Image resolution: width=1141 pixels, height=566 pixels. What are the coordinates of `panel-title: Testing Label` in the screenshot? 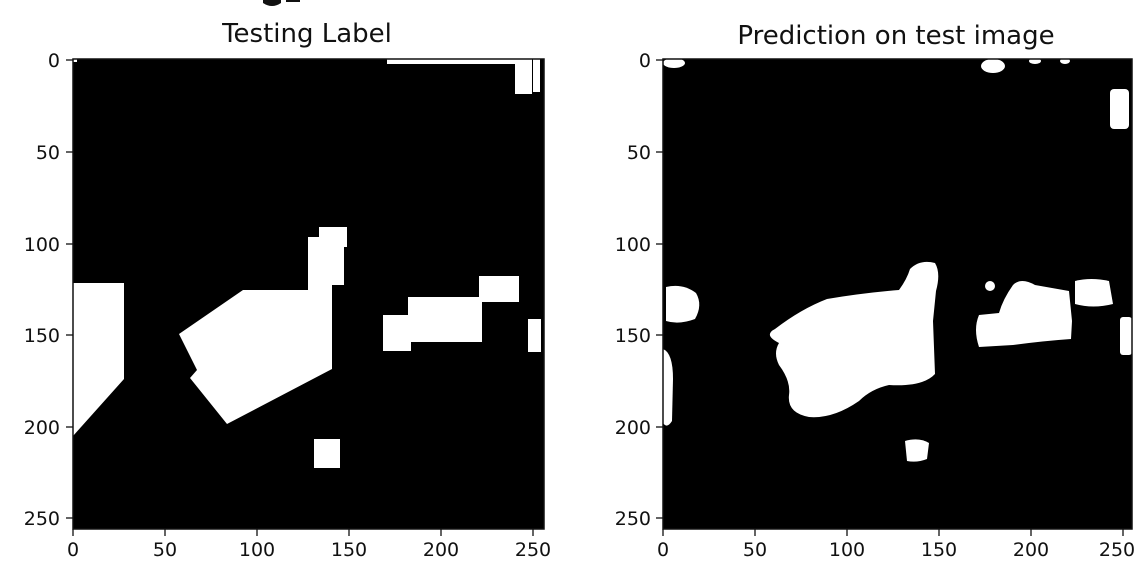 It's located at (306, 34).